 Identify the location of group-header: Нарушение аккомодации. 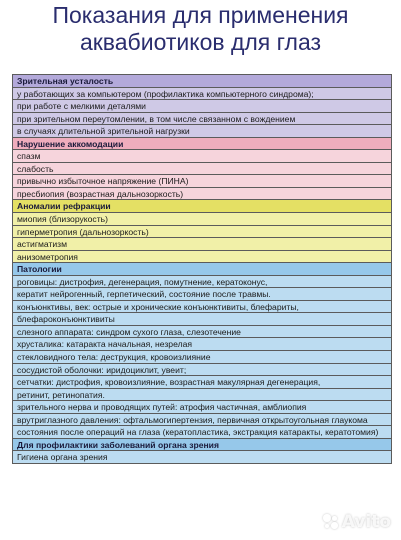
(202, 144).